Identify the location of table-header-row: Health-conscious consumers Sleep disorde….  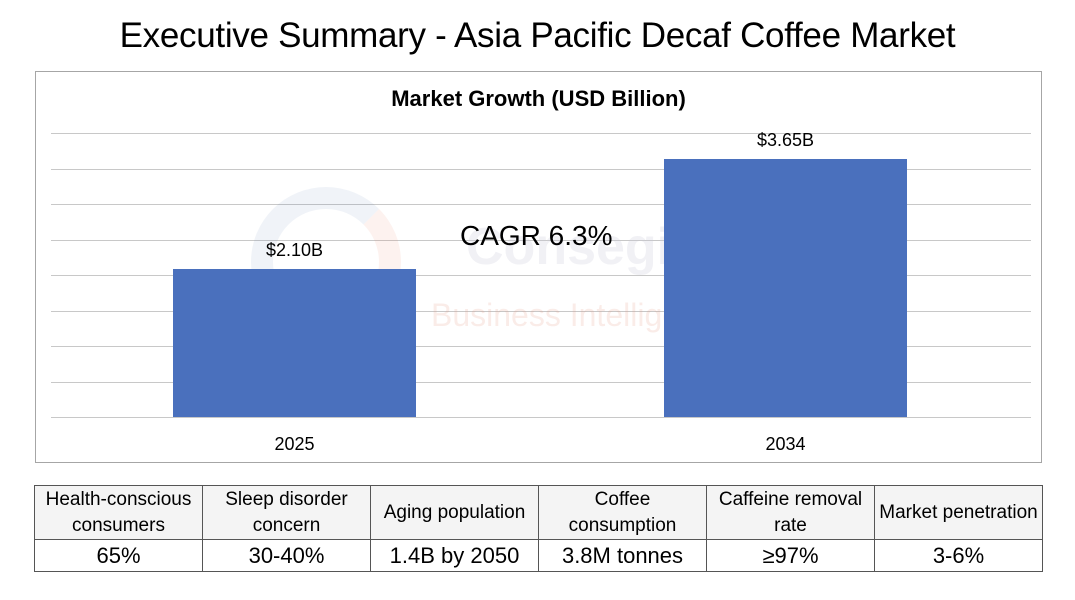
(538, 512).